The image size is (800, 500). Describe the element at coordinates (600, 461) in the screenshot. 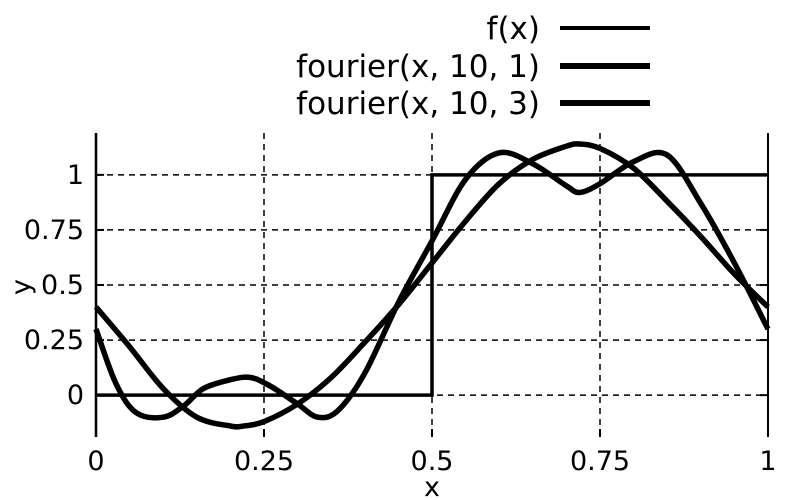

I see `x-tick-label: 0.75` at that location.